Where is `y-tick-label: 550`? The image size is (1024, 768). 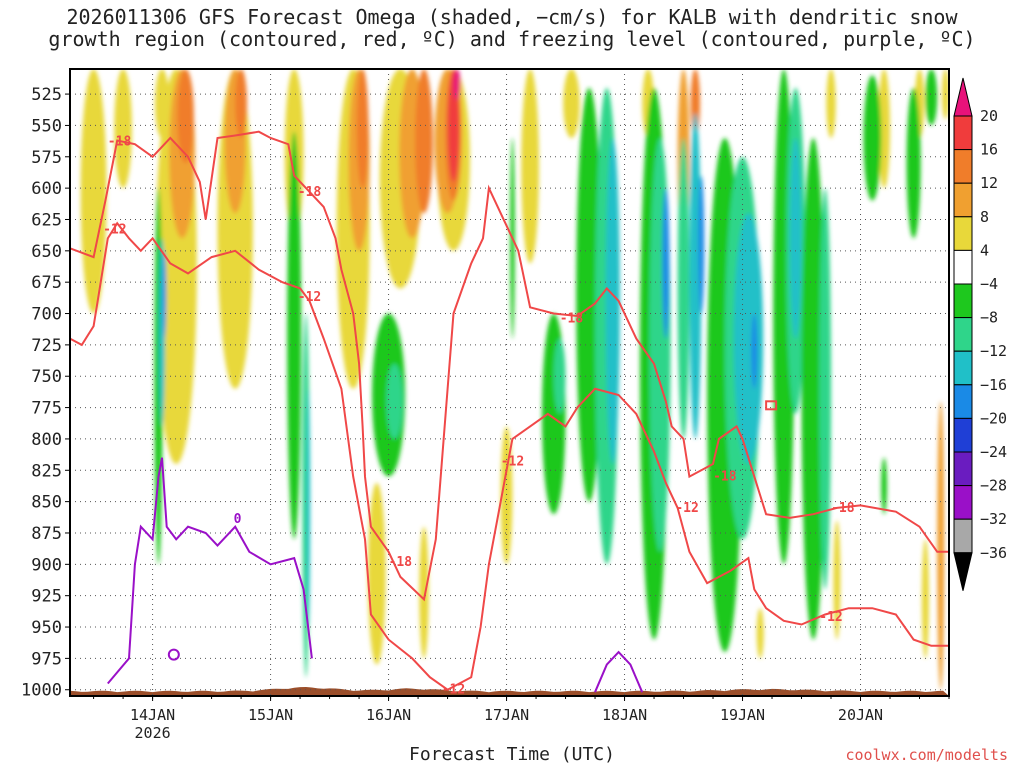 y-tick-label: 550 is located at coordinates (46, 126).